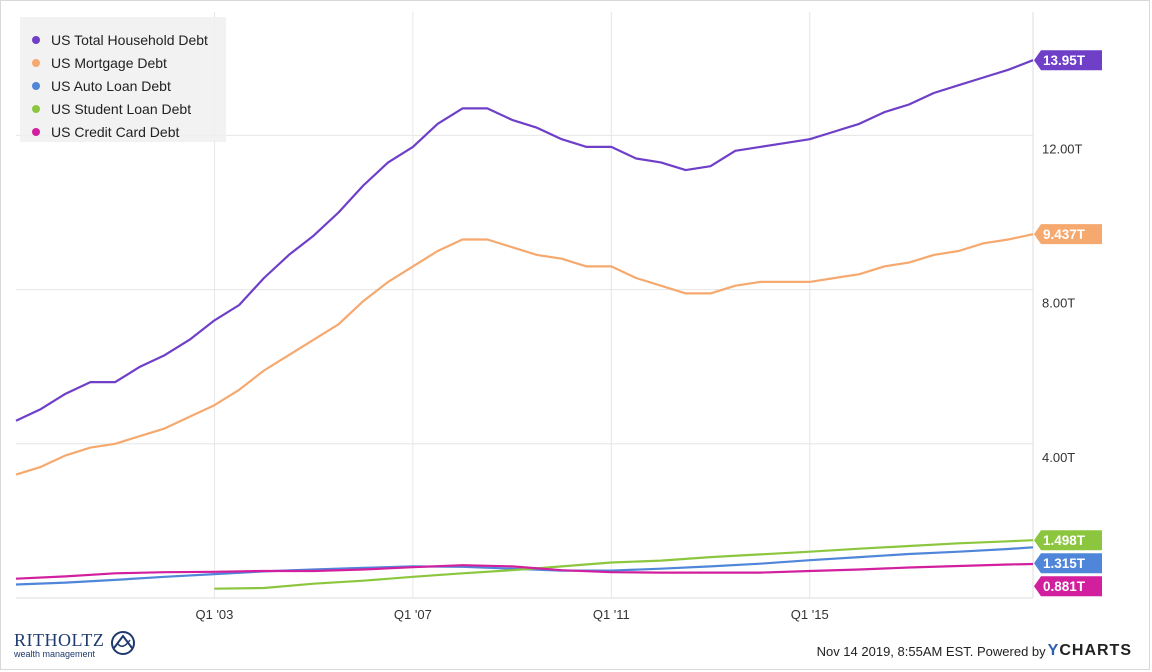  Describe the element at coordinates (1064, 60) in the screenshot. I see `end-value-label-0: 13.95T` at that location.